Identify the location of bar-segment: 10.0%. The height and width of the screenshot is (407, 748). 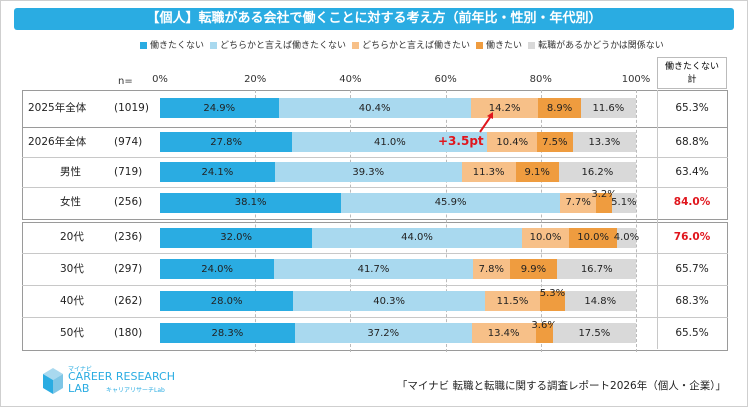
(545, 237).